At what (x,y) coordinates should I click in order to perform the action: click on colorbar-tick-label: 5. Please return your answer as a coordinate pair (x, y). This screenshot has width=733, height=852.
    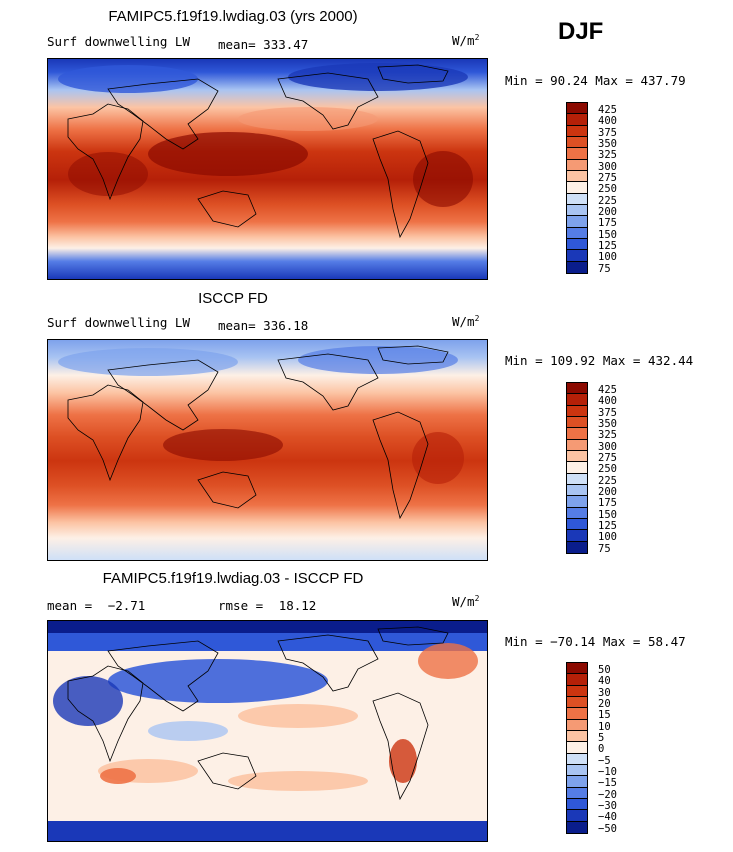
    Looking at the image, I should click on (601, 738).